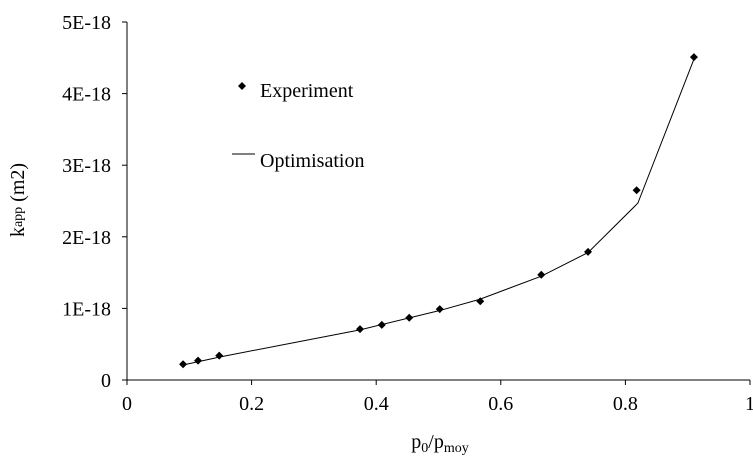 This screenshot has width=753, height=462. What do you see at coordinates (242, 86) in the screenshot?
I see `legend-marker` at bounding box center [242, 86].